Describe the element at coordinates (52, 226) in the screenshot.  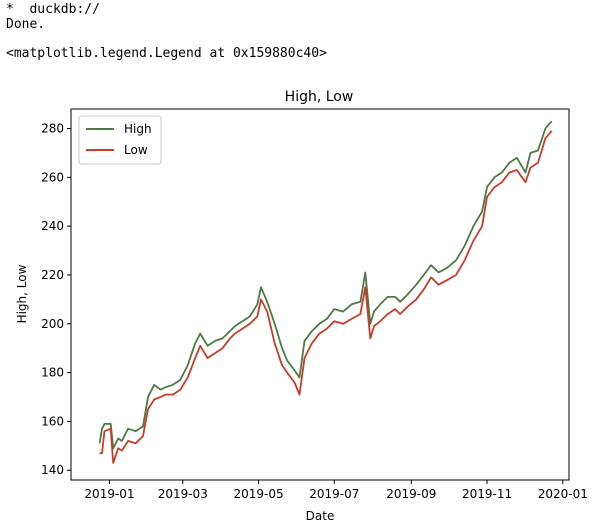
I see `y-tick-label: 240` at that location.